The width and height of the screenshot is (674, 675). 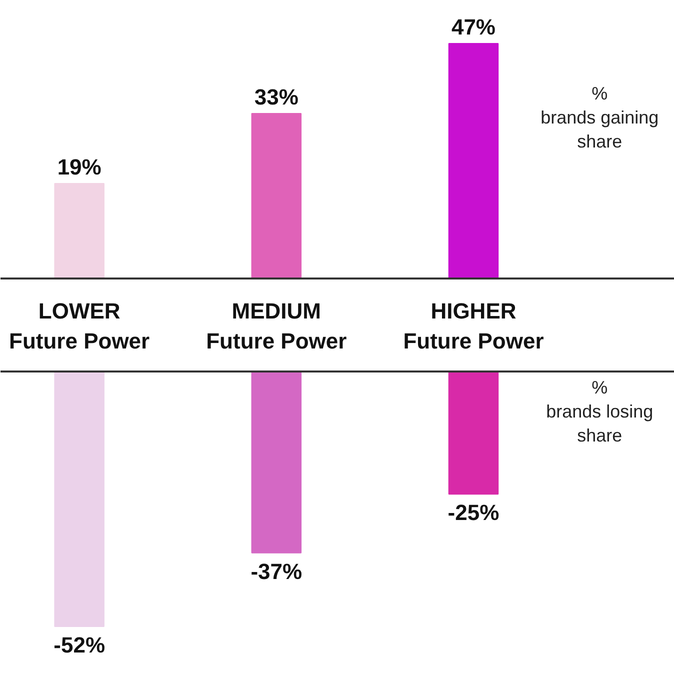 I want to click on data-label: 33%, so click(x=276, y=97).